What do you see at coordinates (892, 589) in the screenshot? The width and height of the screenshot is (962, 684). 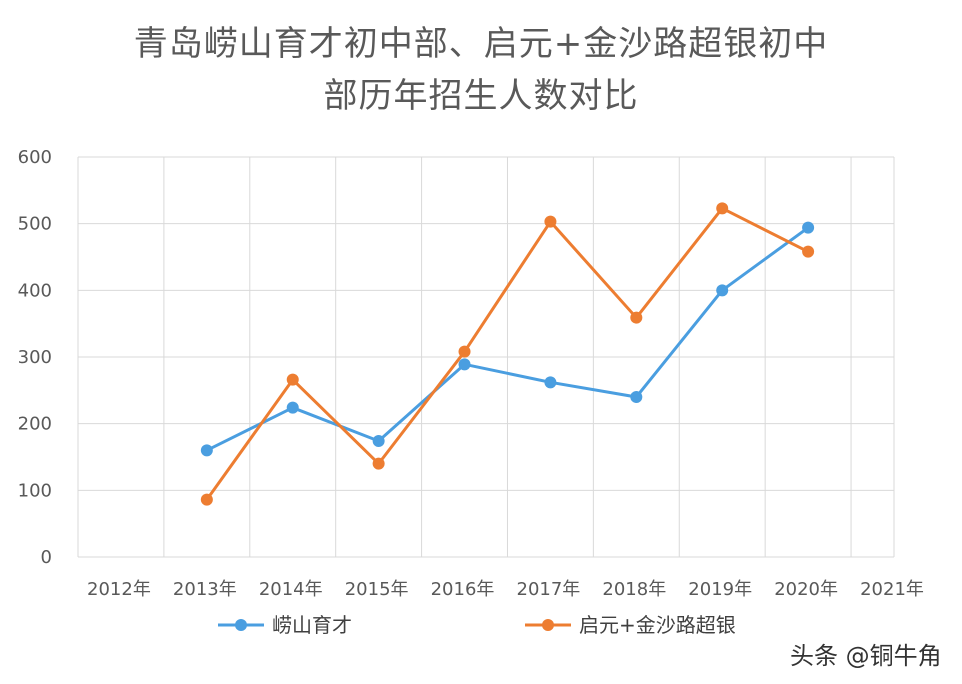 I see `x-tick-label: 2021年` at bounding box center [892, 589].